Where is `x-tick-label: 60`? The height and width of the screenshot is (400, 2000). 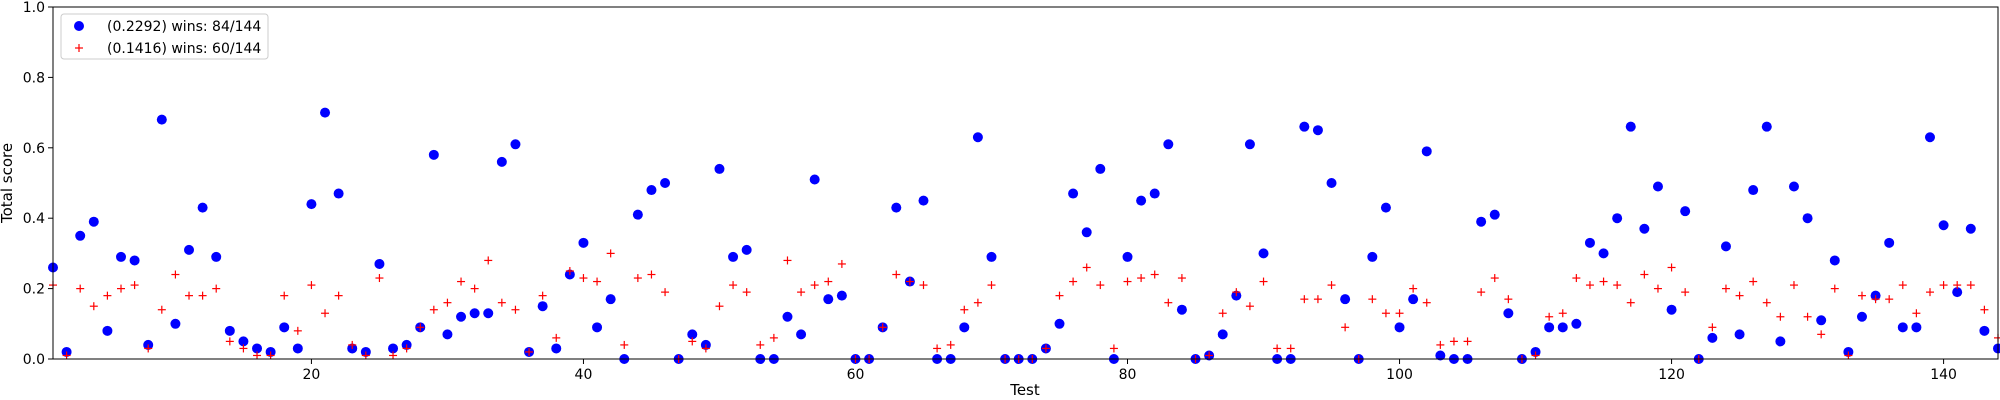 x-tick-label: 60 is located at coordinates (856, 375).